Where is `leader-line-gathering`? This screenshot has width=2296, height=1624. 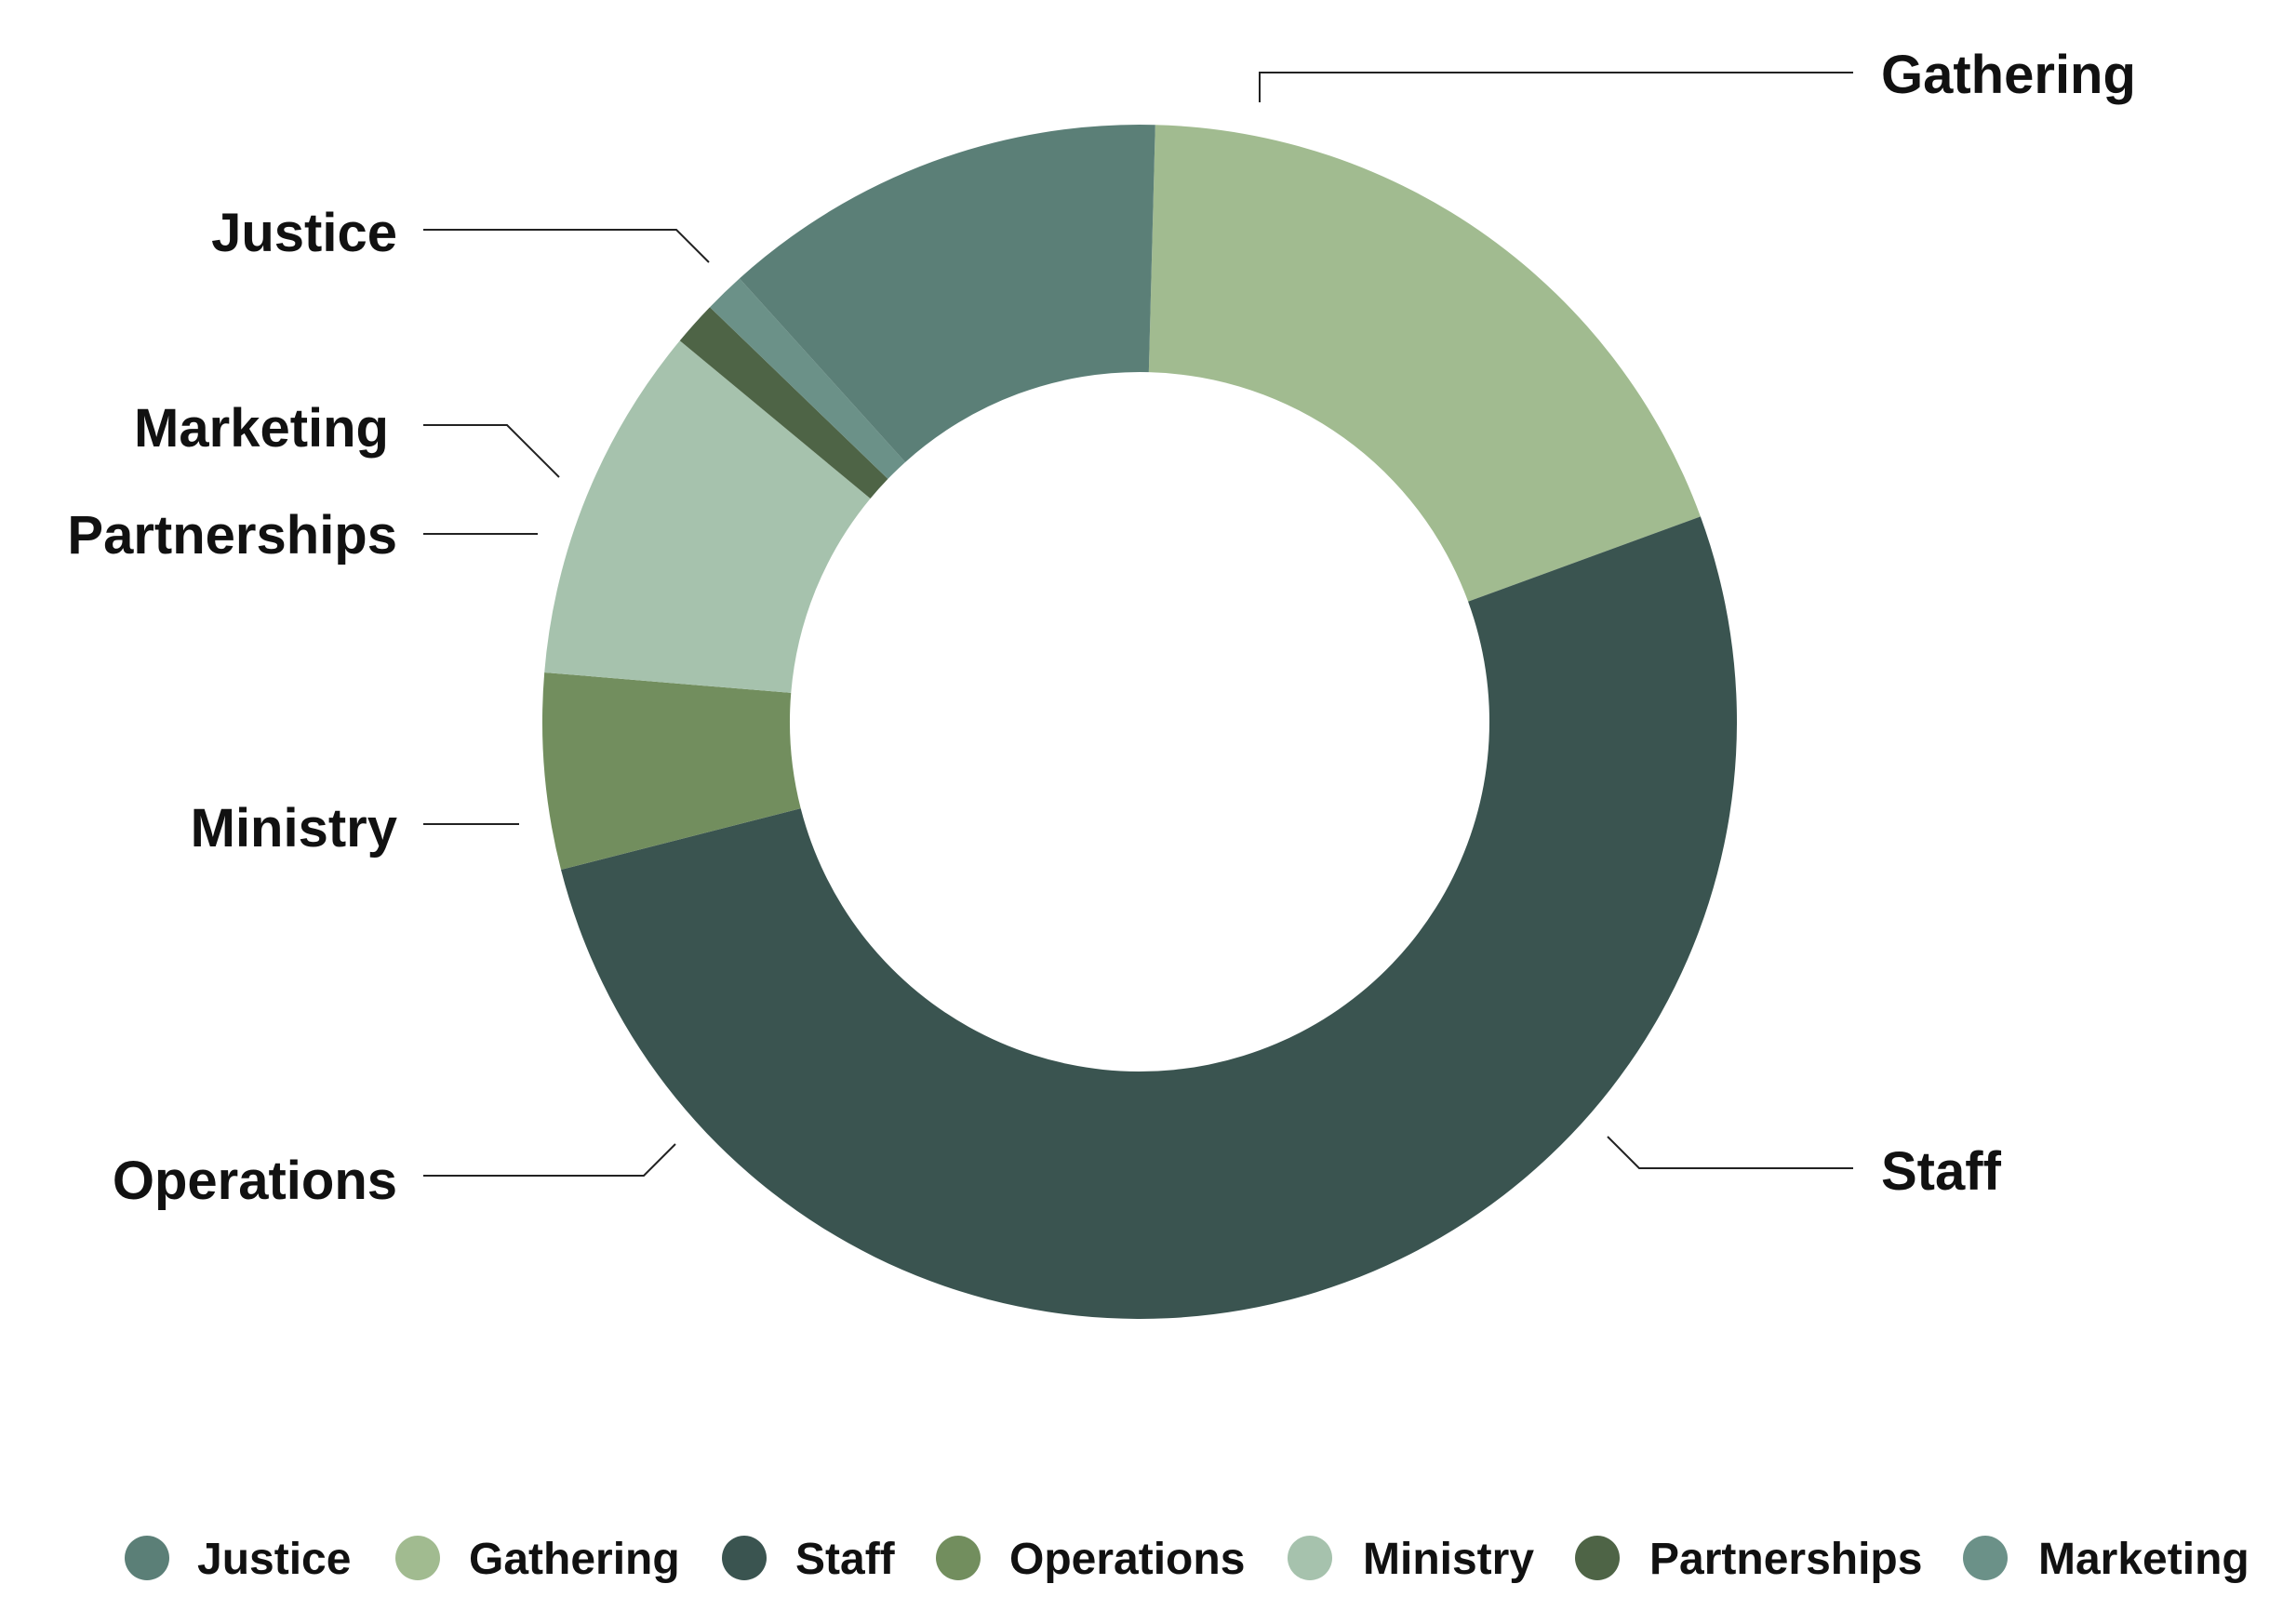
leader-line-gathering is located at coordinates (1556, 87).